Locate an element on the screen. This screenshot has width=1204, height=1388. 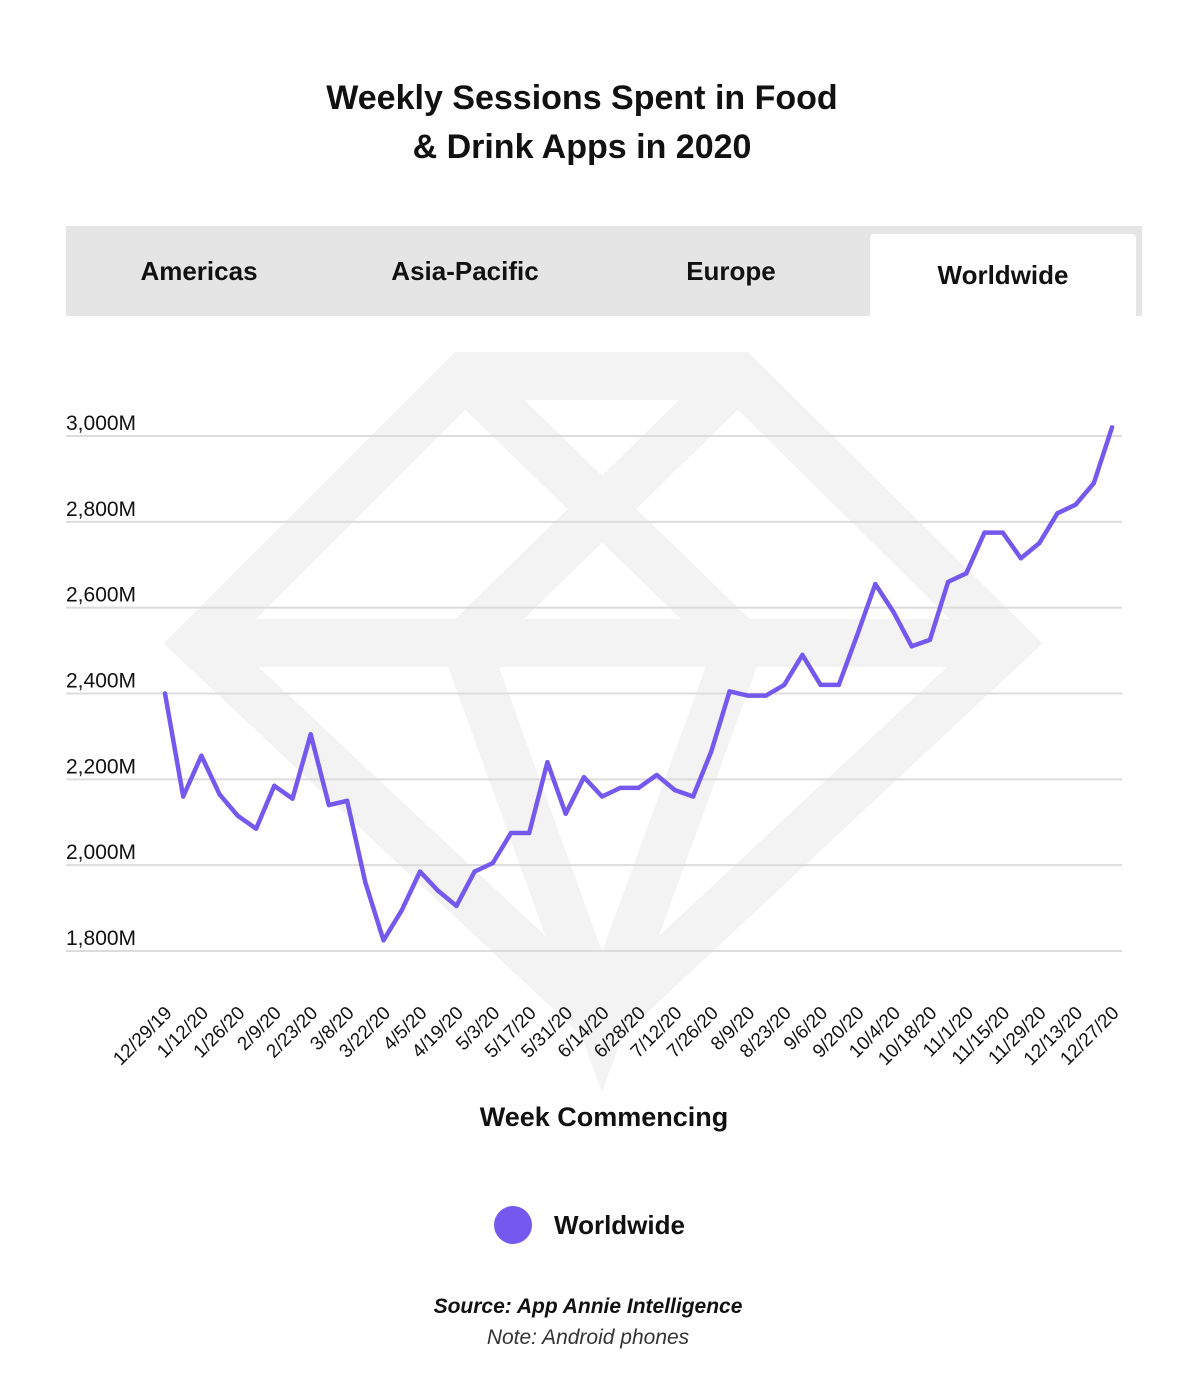
y-tick-label: 2,200M is located at coordinates (101, 766).